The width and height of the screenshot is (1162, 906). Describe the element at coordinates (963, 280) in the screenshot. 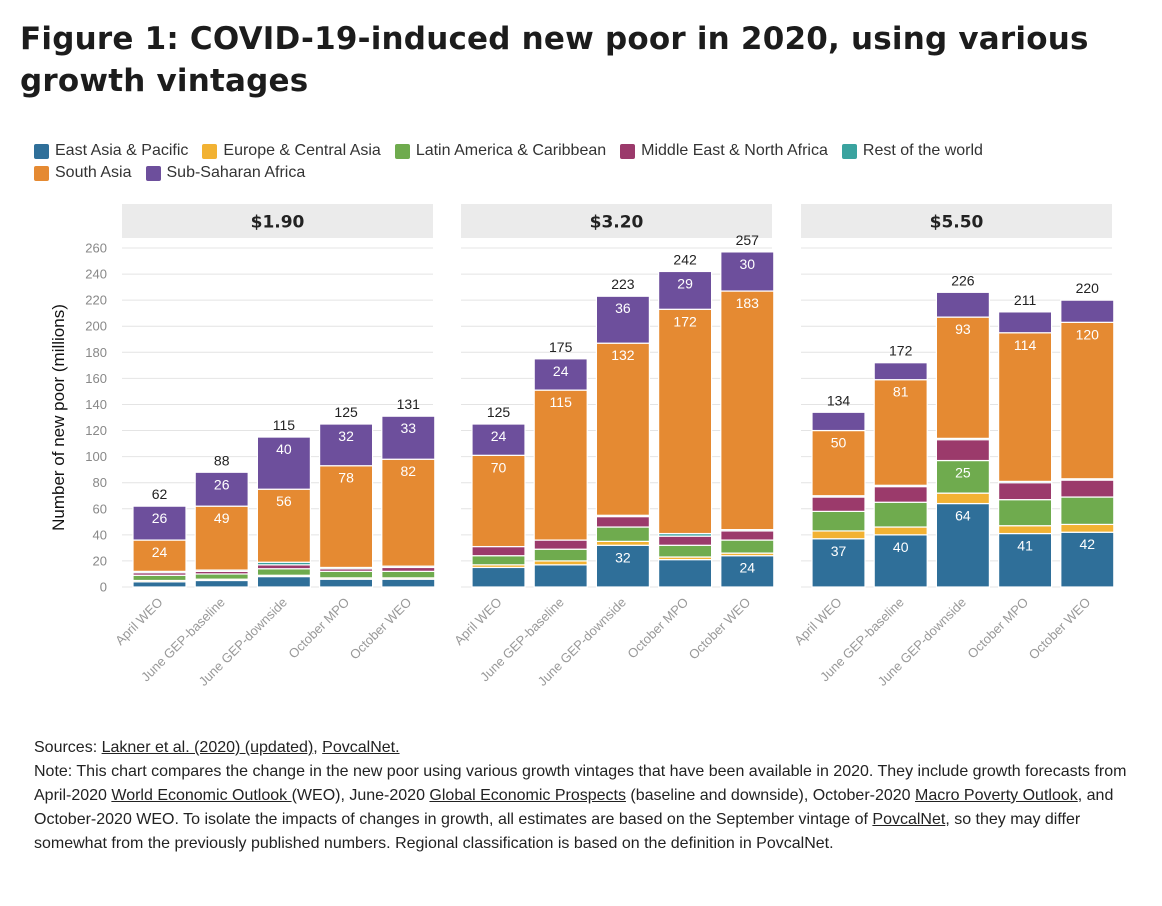

I see `total-label: 226` at that location.